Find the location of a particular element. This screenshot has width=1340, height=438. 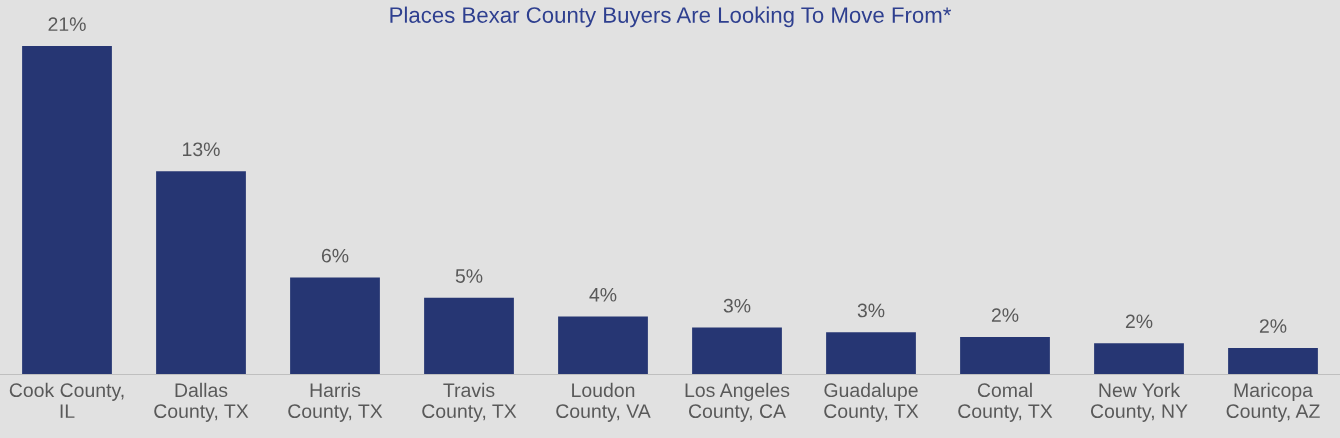

x-tick-label: New York County, NY is located at coordinates (1139, 402).